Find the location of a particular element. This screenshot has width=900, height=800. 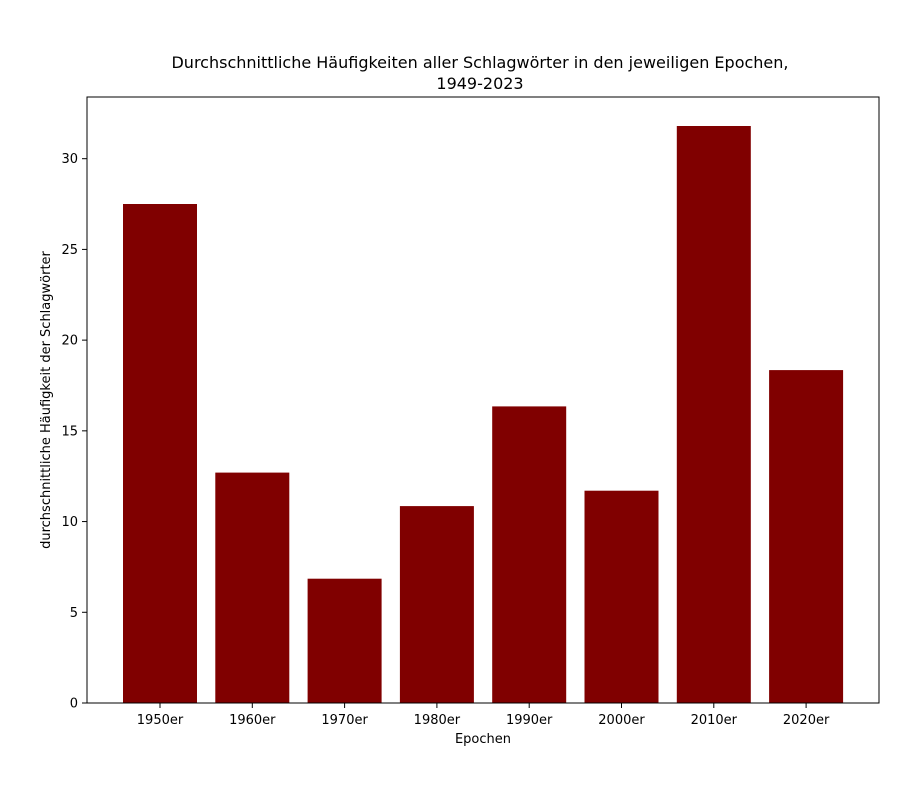

chart-title-line-2: 1949-2023 is located at coordinates (479, 83).